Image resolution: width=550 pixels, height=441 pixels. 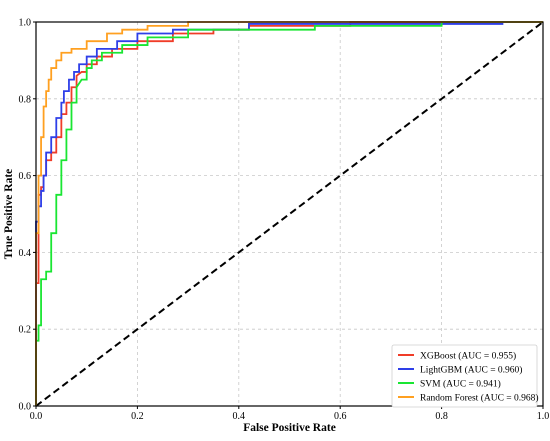 I want to click on y-tick-label: 0.4, so click(x=25, y=253).